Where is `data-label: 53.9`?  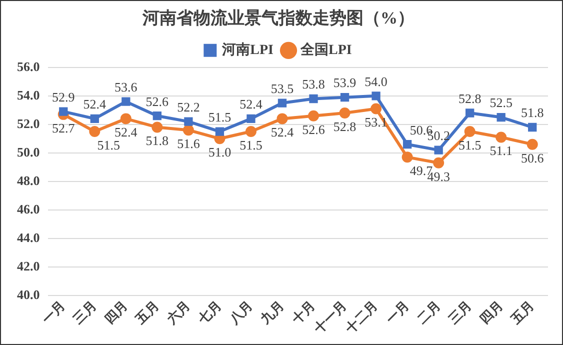 data-label: 53.9 is located at coordinates (344, 82).